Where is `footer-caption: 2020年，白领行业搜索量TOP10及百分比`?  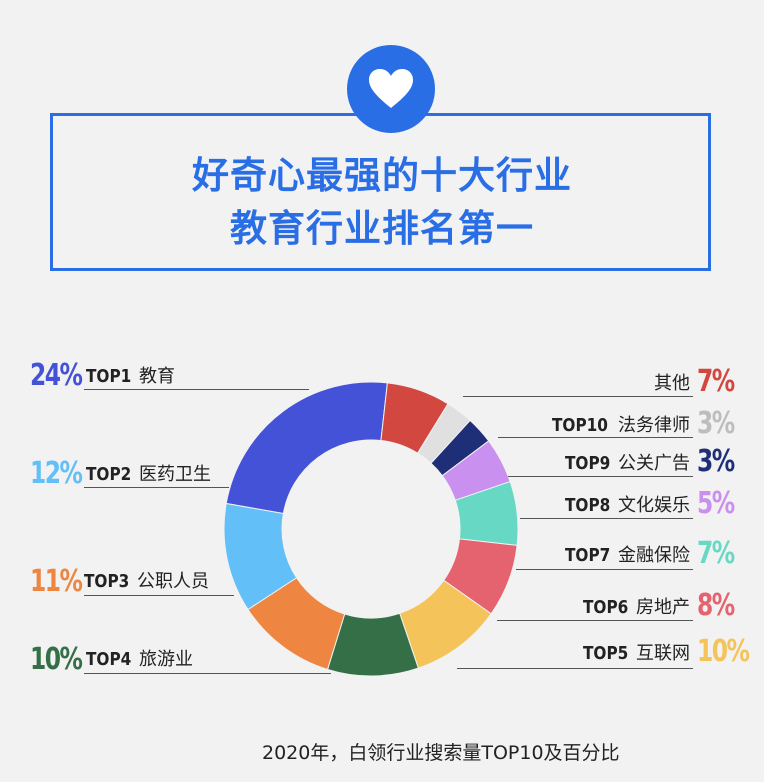 footer-caption: 2020年，白领行业搜索量TOP10及百分比 is located at coordinates (441, 753).